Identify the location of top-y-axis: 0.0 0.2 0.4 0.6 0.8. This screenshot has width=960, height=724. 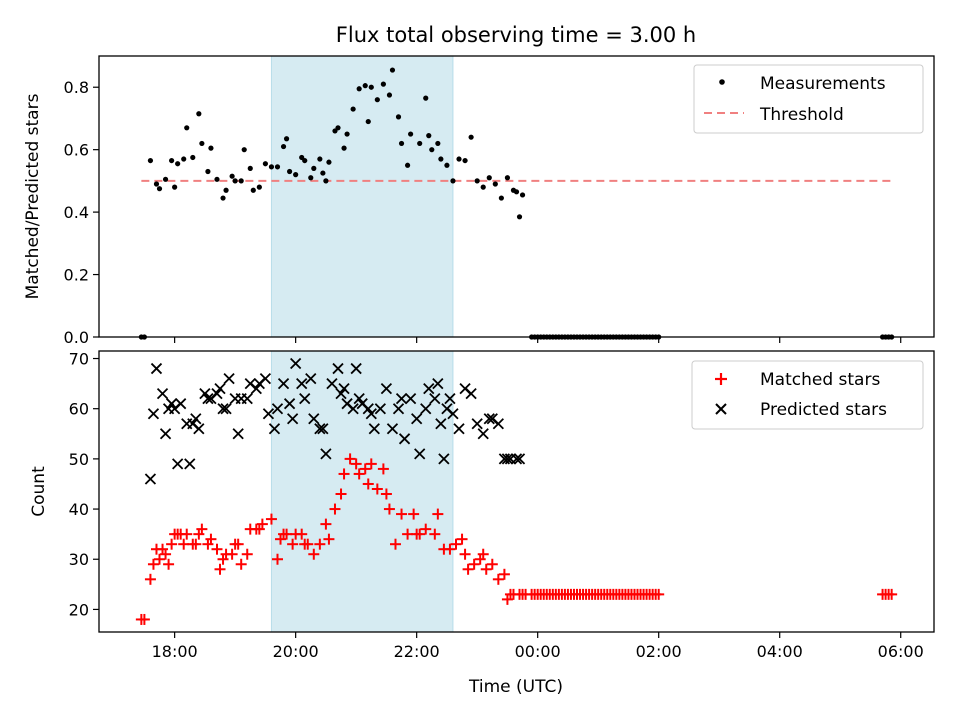
(81, 212).